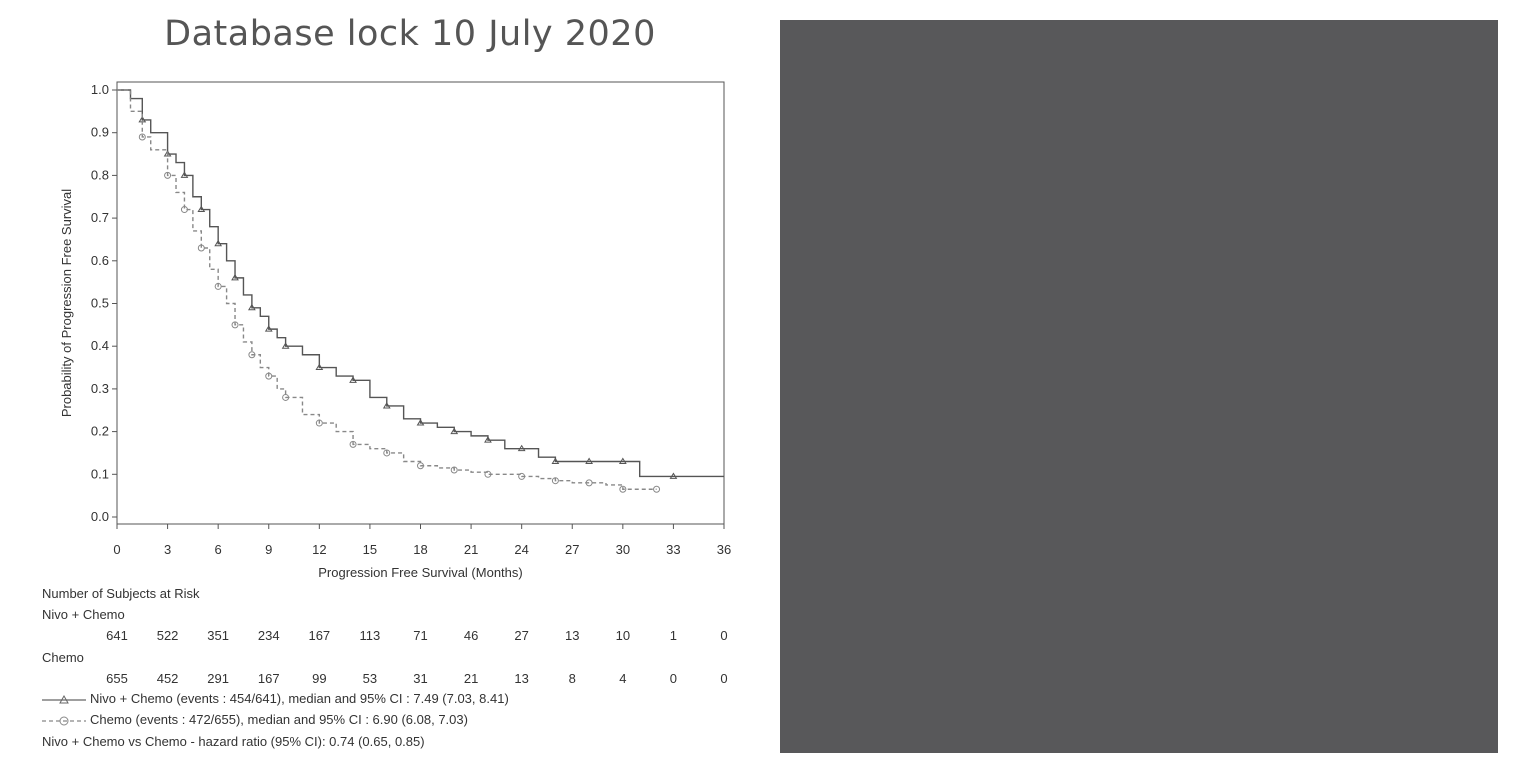 Image resolution: width=1530 pixels, height=769 pixels. I want to click on x-tick-label: 0, so click(116, 549).